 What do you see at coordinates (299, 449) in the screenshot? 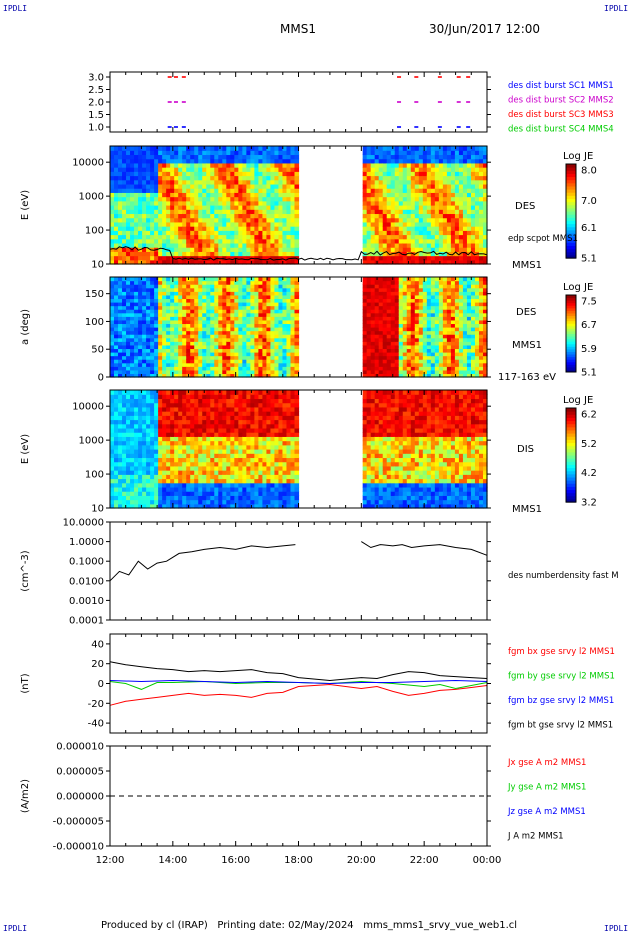
I see `dis_e-heatmap-cells` at bounding box center [299, 449].